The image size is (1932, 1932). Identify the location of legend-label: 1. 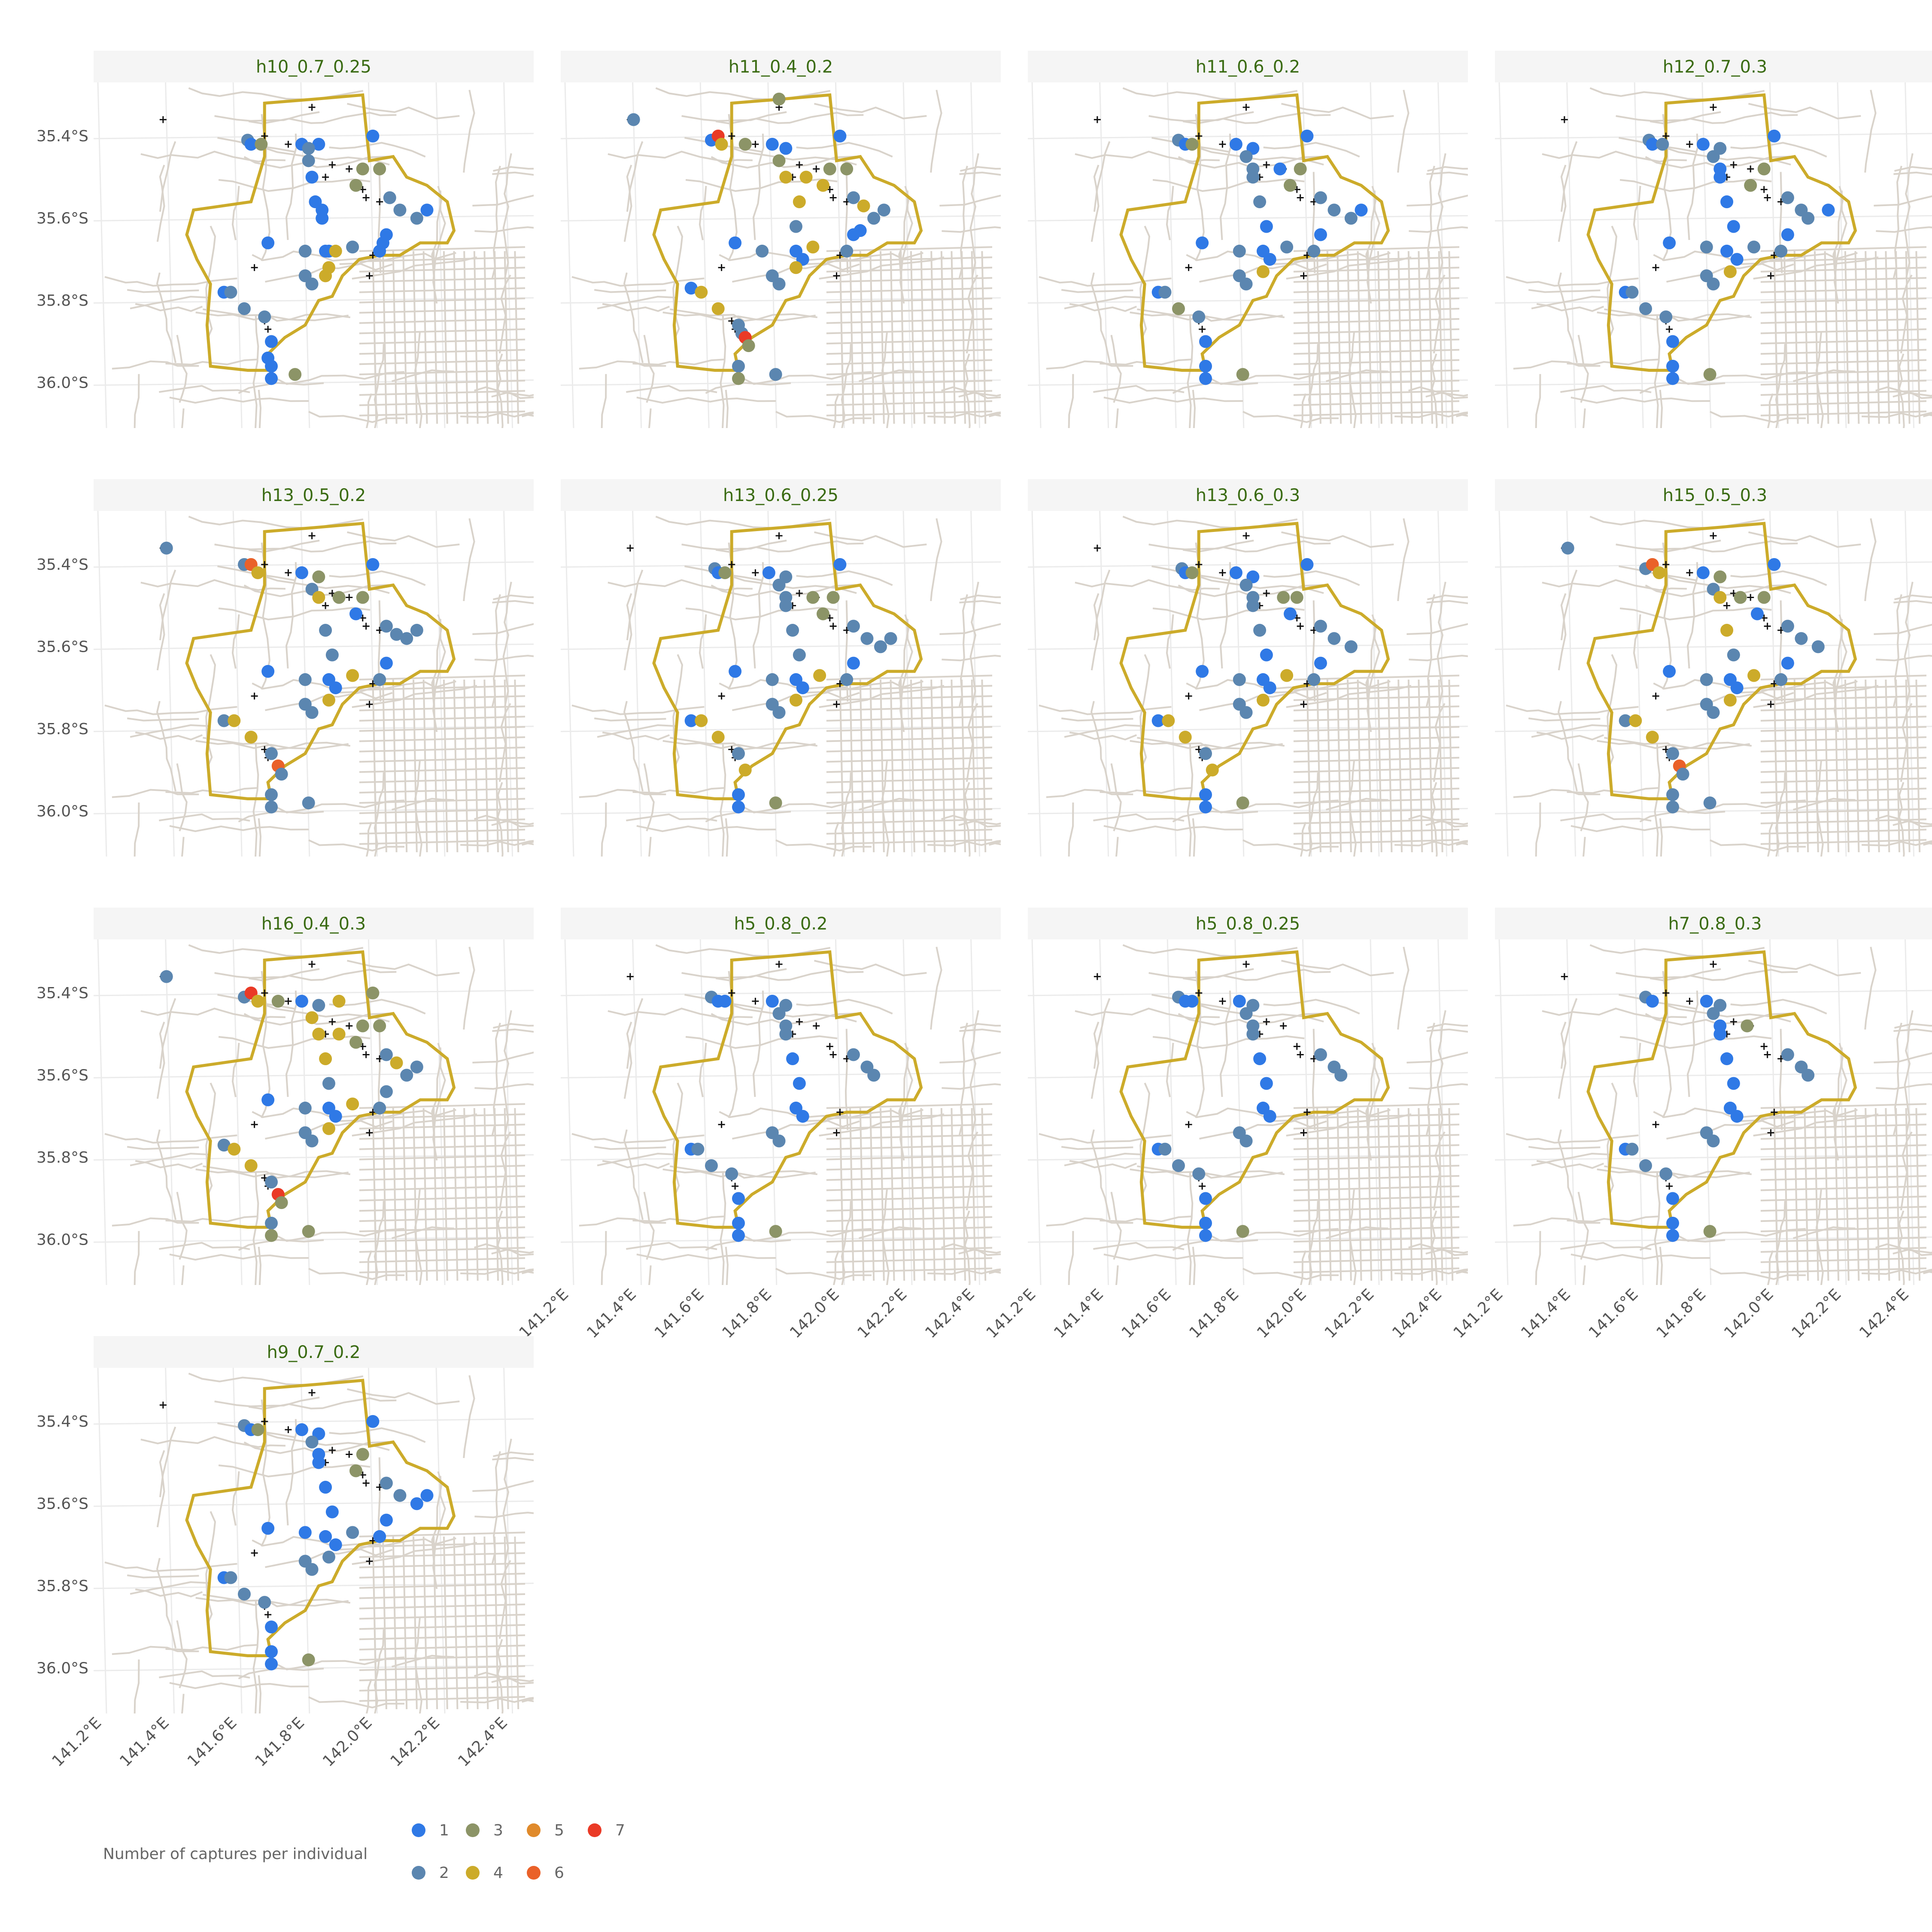
(444, 1830).